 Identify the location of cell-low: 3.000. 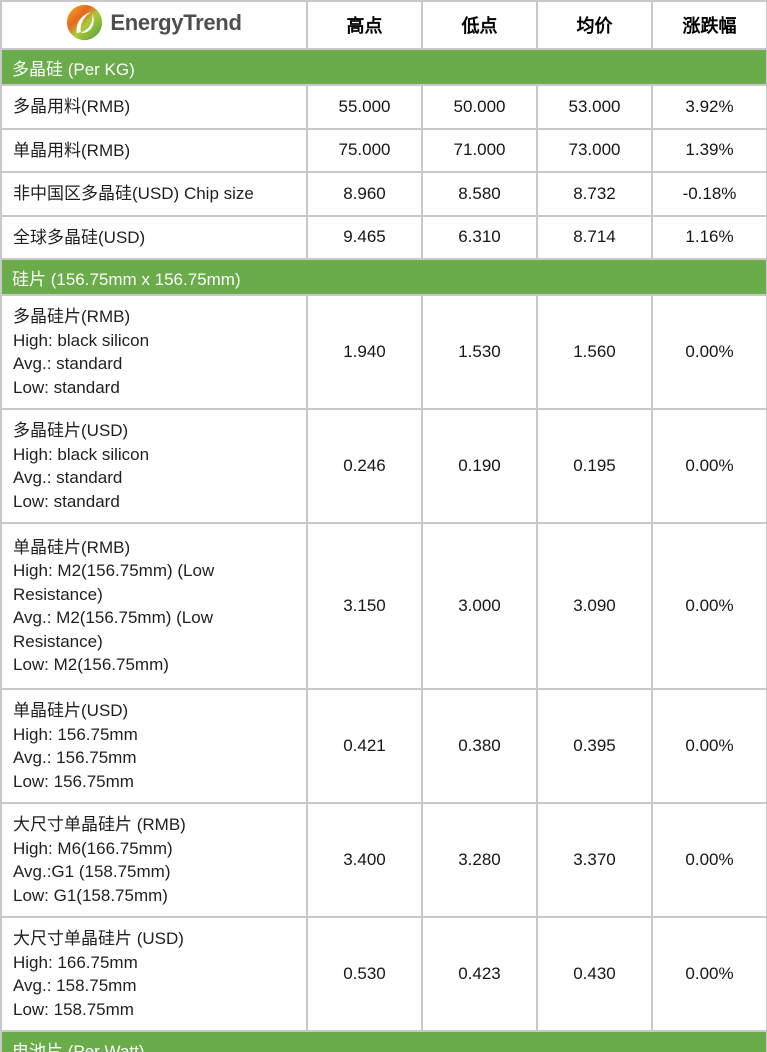
(479, 606).